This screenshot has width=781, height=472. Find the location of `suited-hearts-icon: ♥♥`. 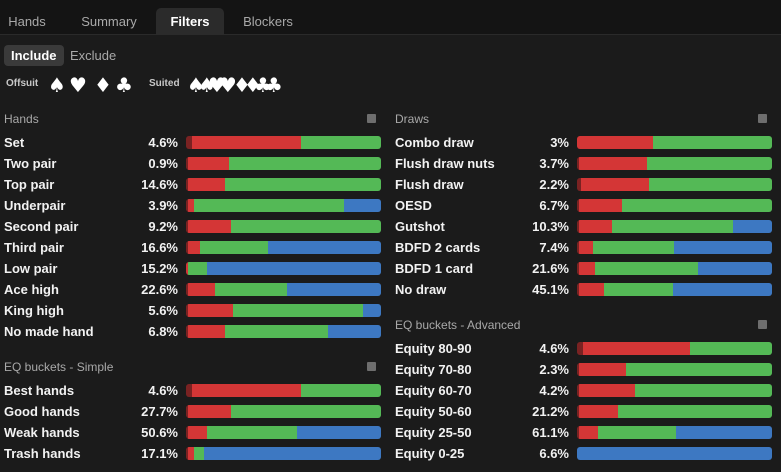

suited-hearts-icon: ♥♥ is located at coordinates (222, 85).